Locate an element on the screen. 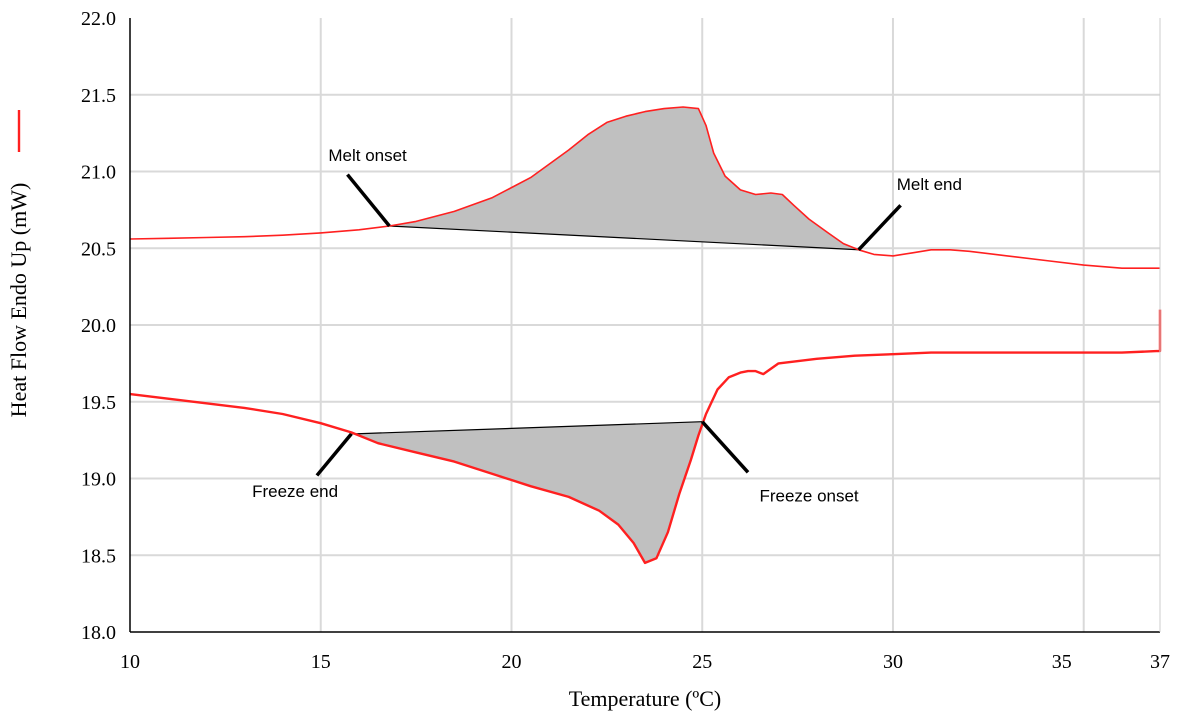 This screenshot has width=1180, height=718. y-tick-label: 20.0 is located at coordinates (98, 326).